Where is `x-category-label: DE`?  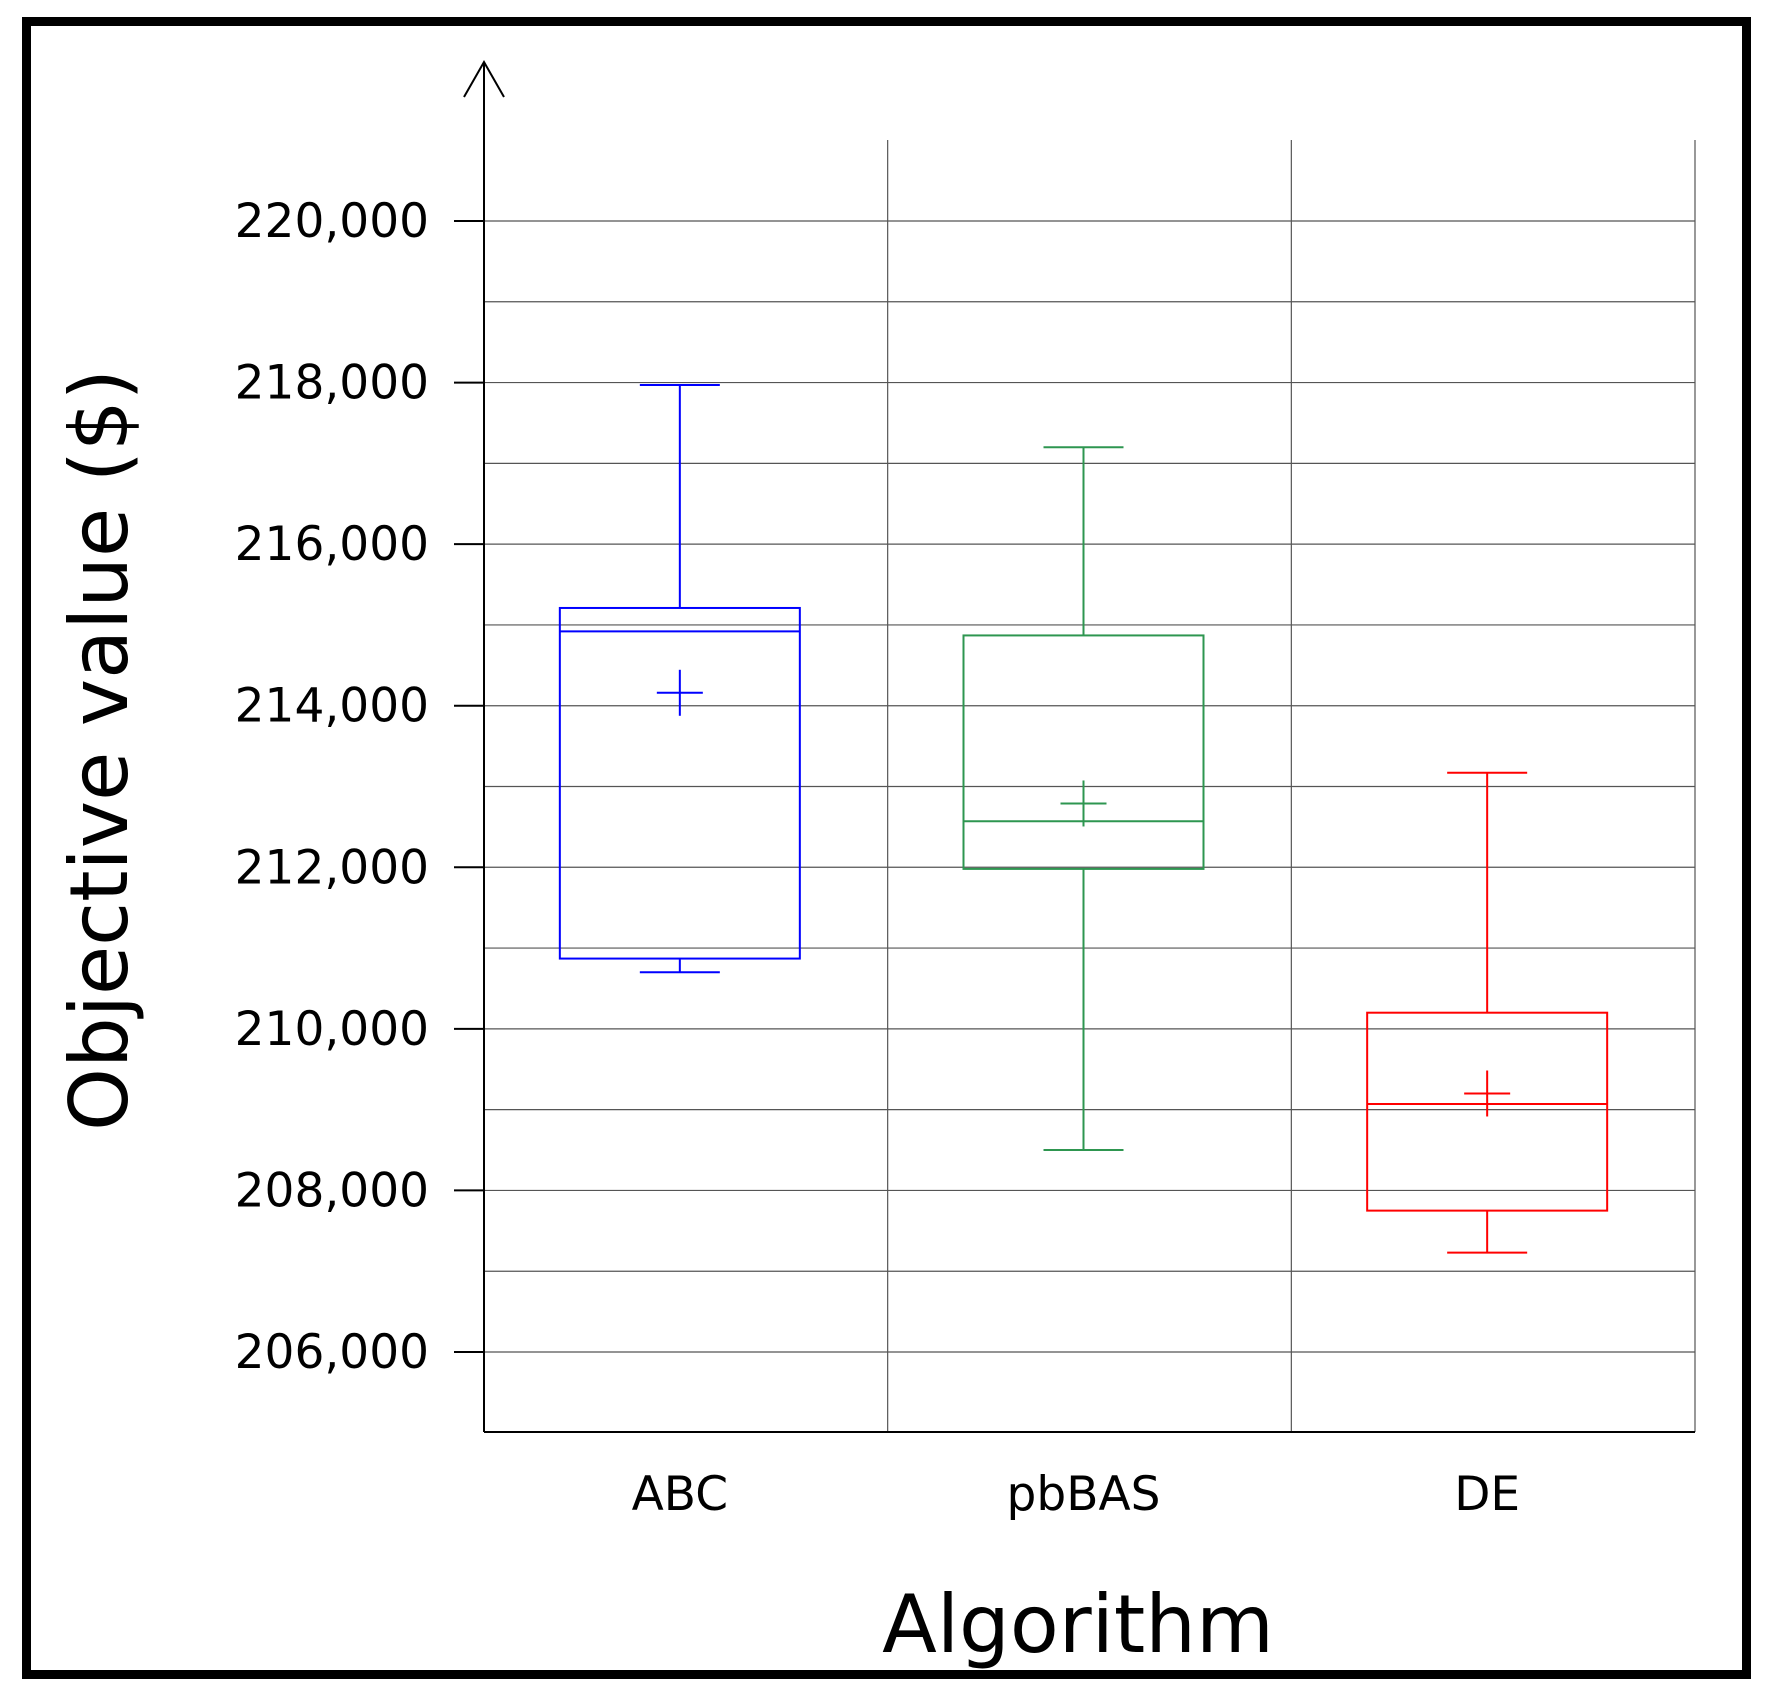
x-category-label: DE is located at coordinates (1487, 1494).